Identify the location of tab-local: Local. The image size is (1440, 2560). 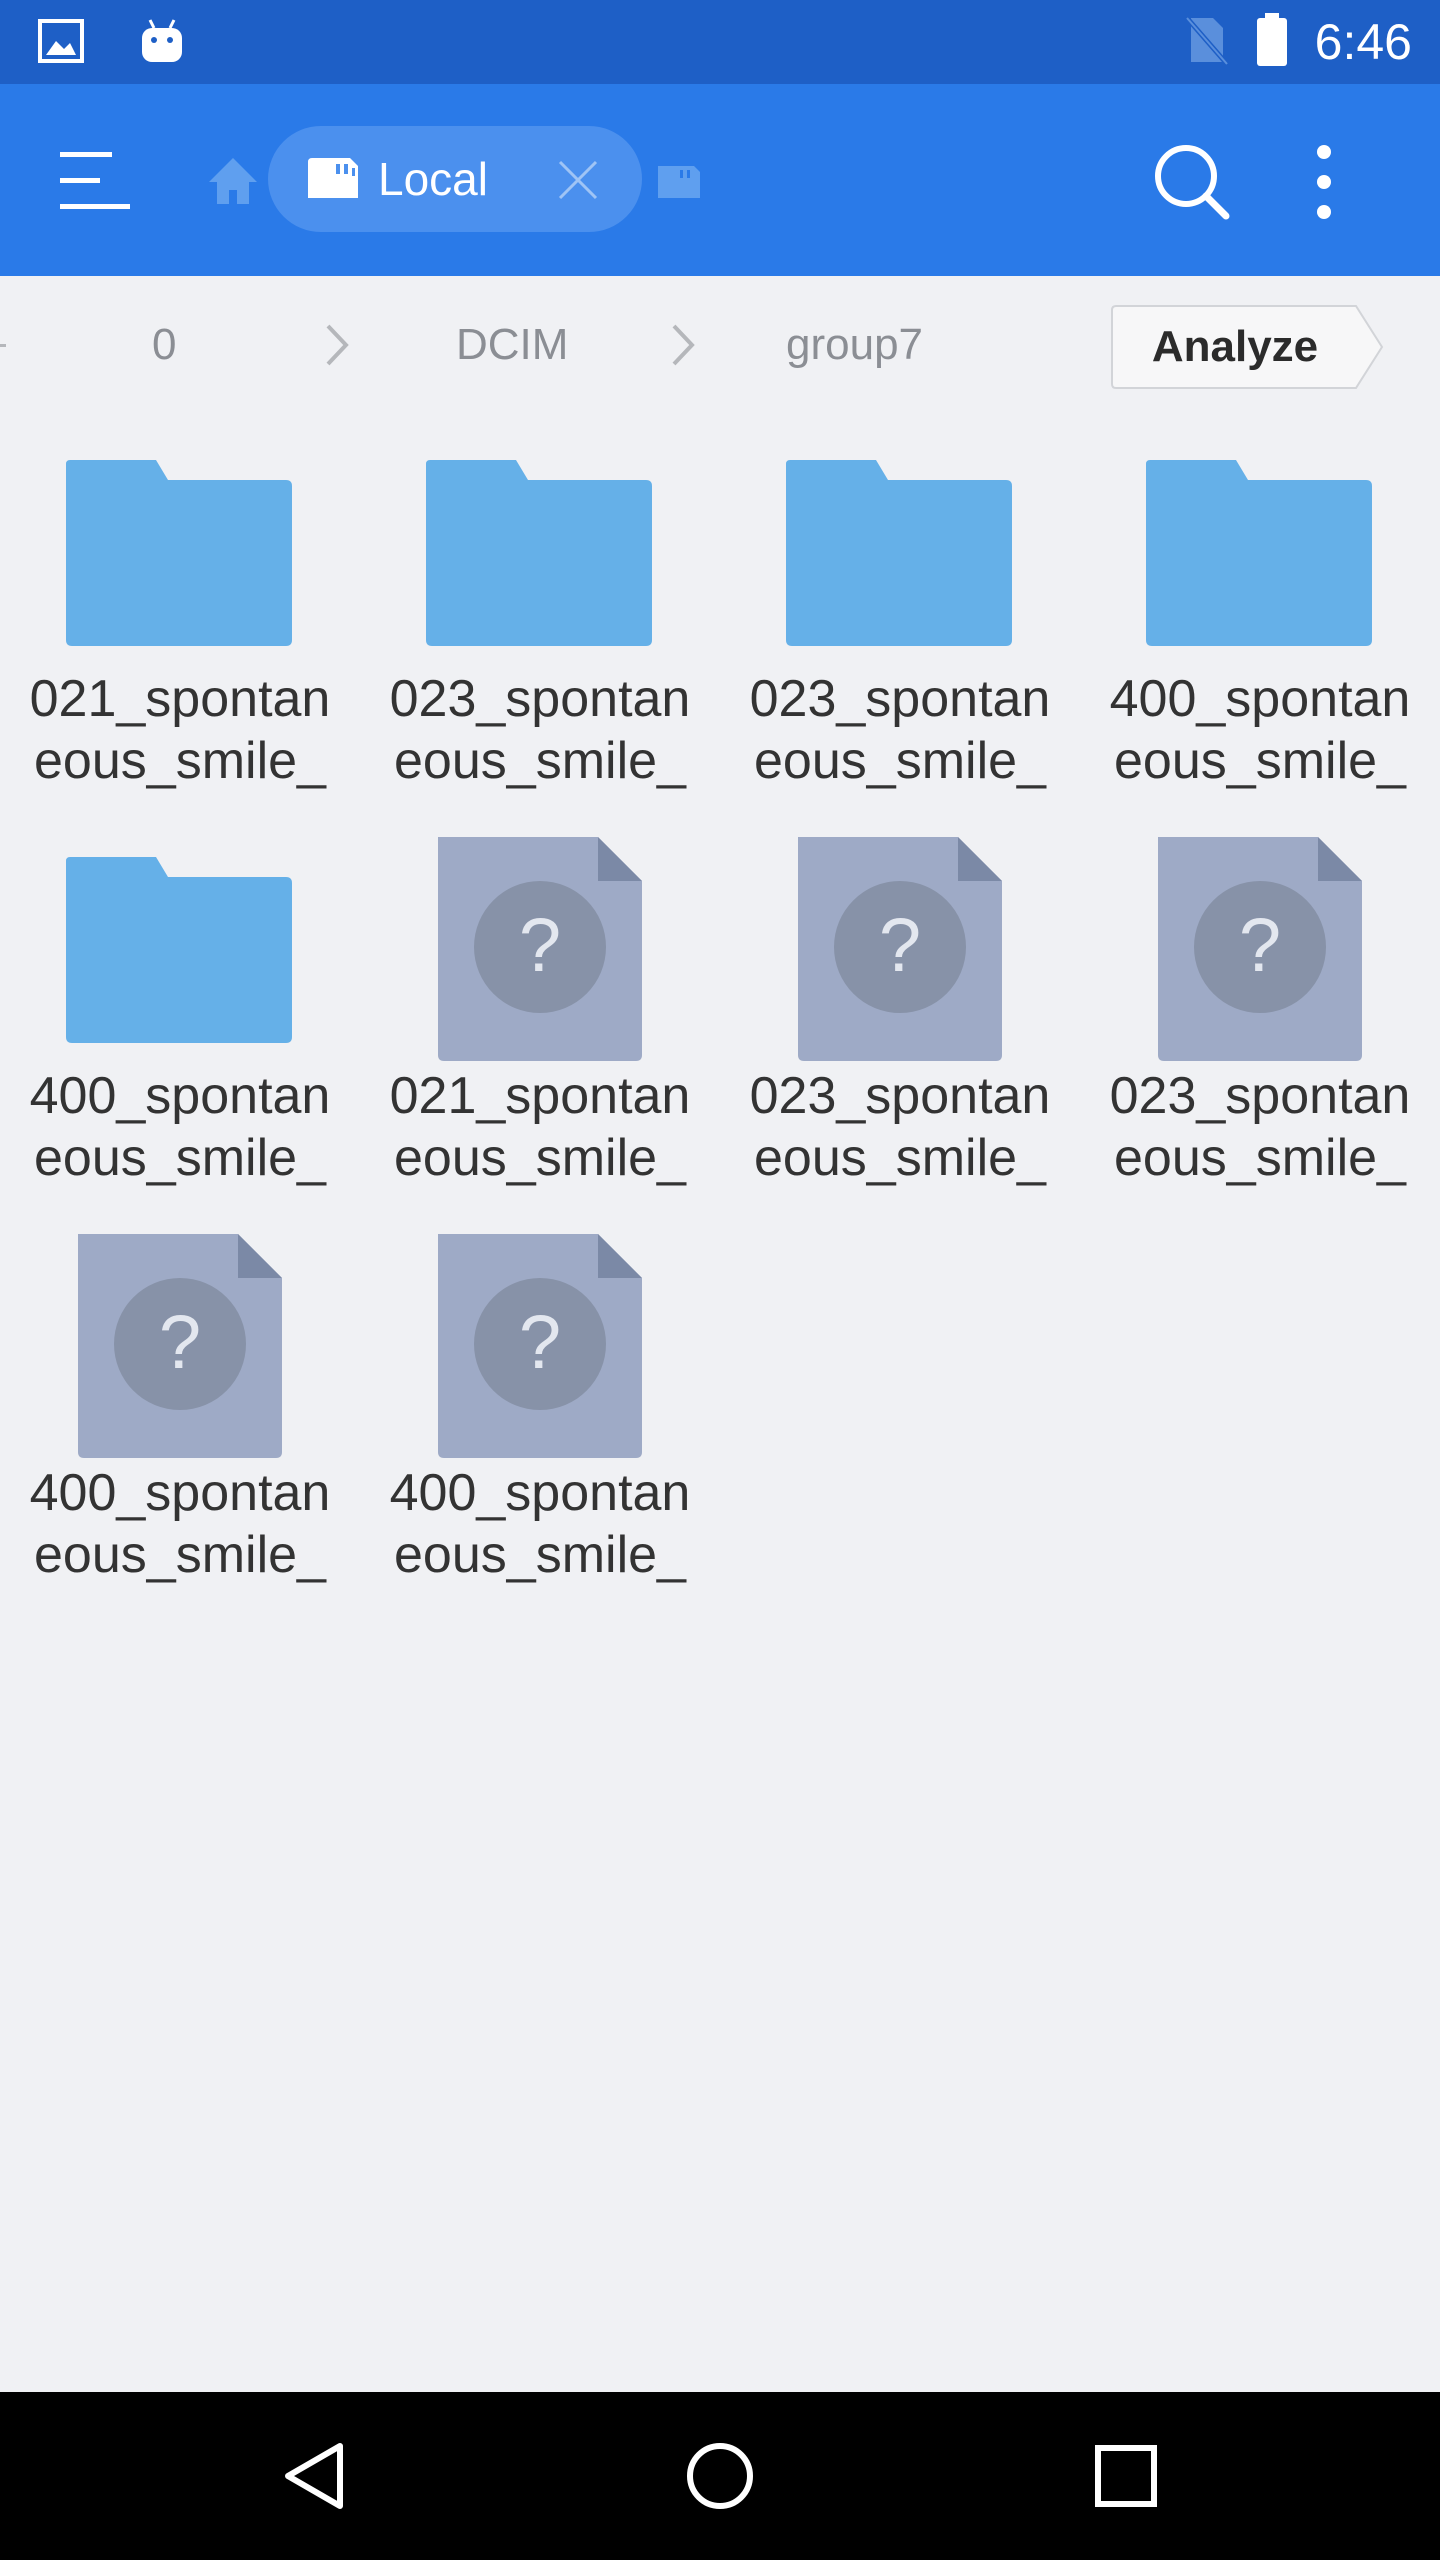
(455, 179).